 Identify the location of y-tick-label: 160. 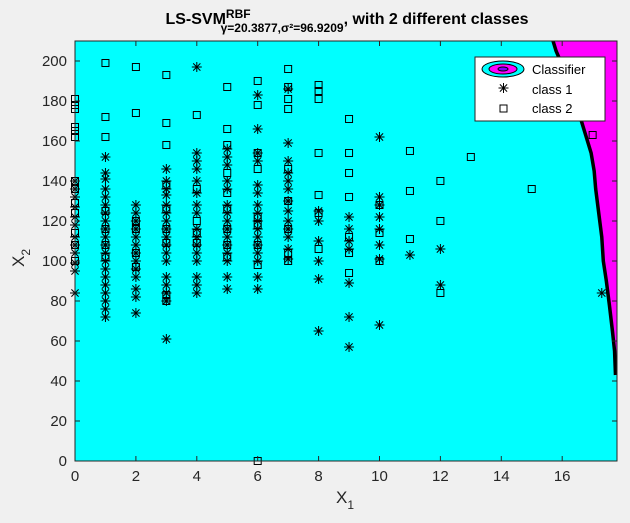
(54, 141).